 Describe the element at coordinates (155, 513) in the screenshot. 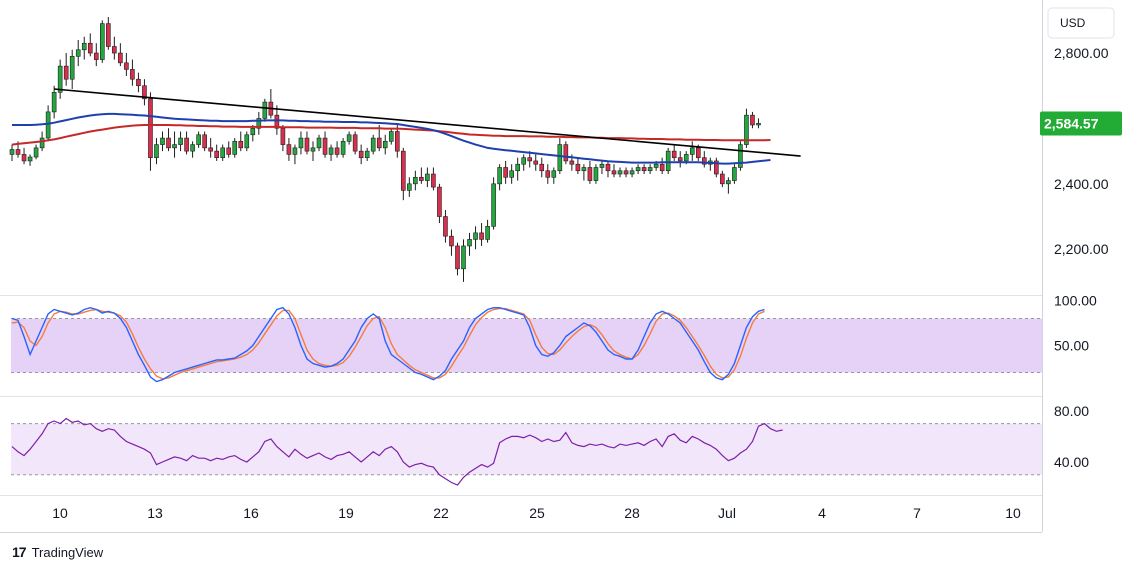

I see `date-tick-label: 13` at that location.